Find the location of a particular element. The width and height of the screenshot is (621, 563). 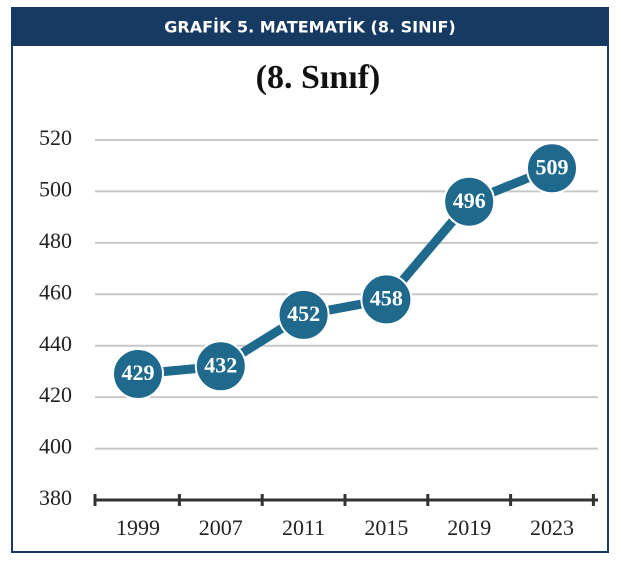

x-tick-label: 2015 is located at coordinates (386, 527).